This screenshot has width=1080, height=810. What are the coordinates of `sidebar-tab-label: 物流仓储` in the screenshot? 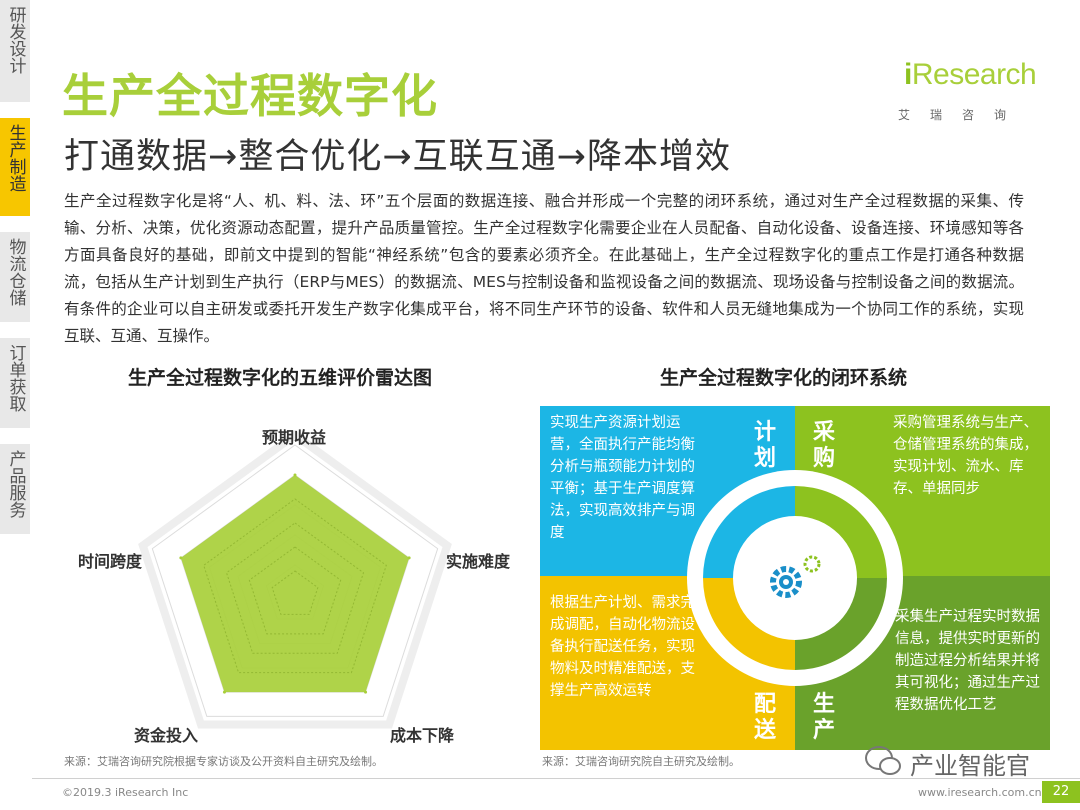 It's located at (15, 272).